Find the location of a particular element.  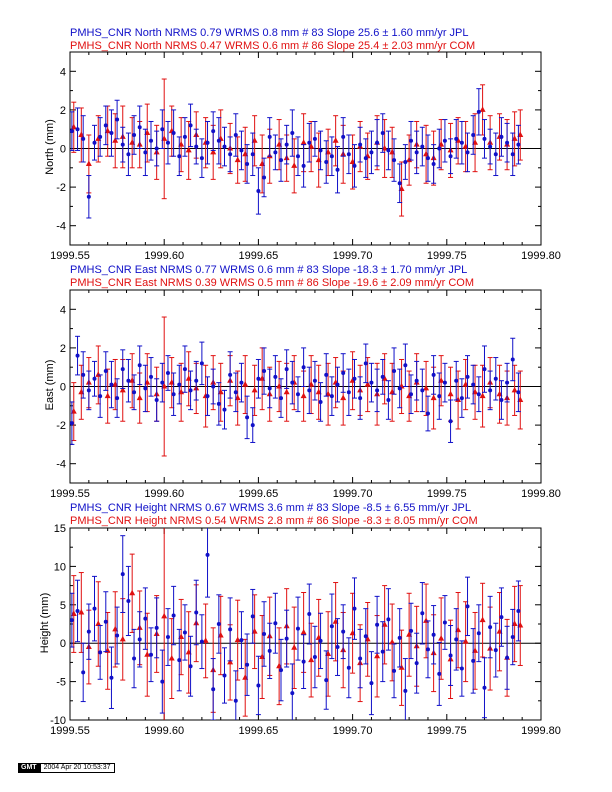

north-y-tick-label: 2 is located at coordinates (63, 111).